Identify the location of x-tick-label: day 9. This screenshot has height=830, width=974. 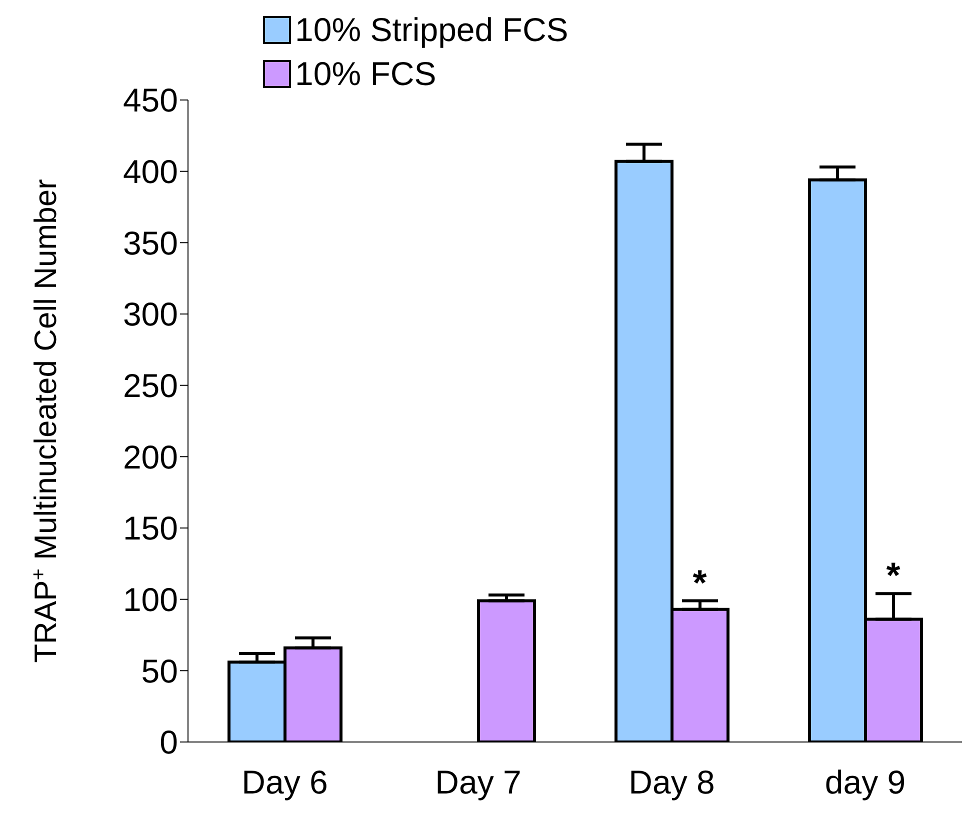
(865, 781).